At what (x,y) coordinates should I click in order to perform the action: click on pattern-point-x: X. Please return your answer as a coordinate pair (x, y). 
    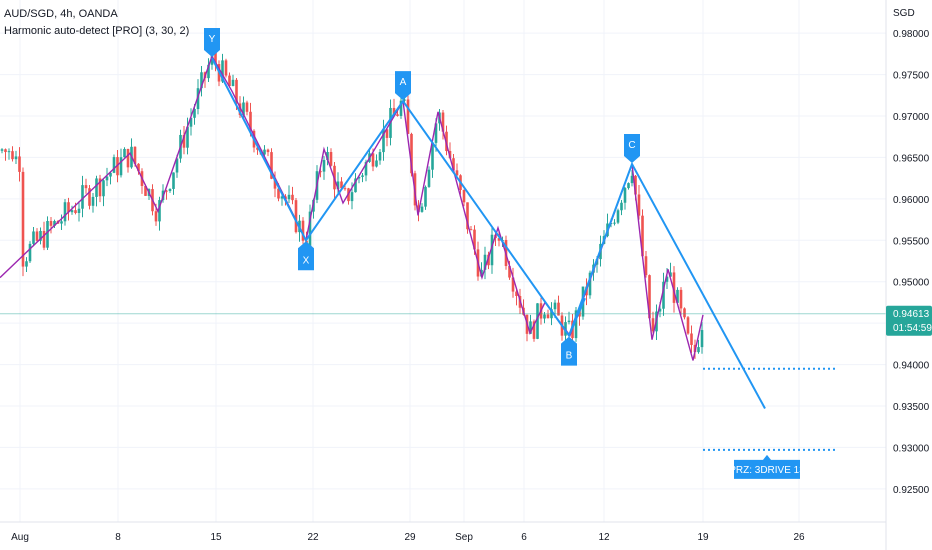
    Looking at the image, I should click on (306, 256).